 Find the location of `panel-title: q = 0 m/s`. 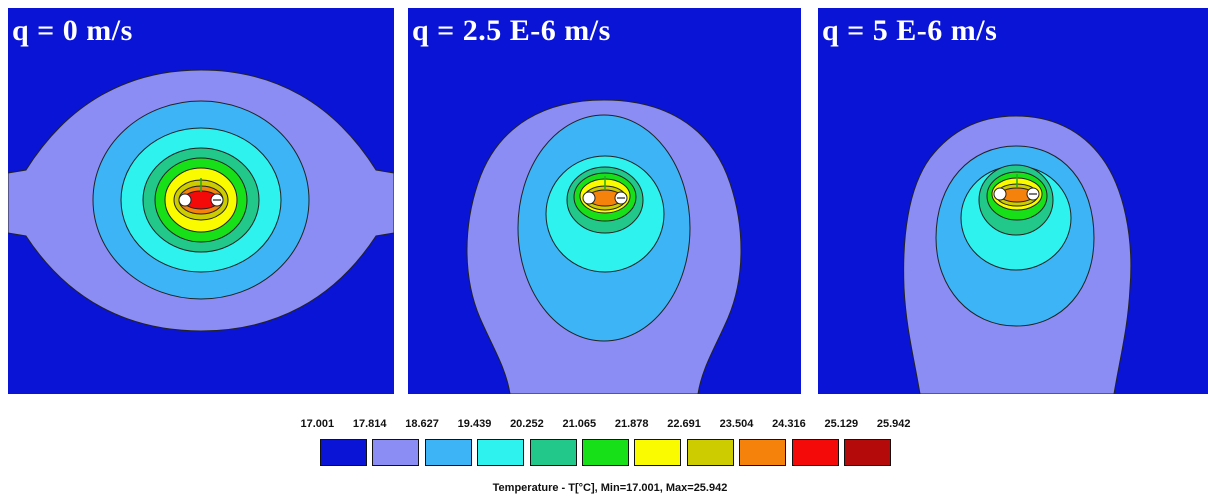

panel-title: q = 0 m/s is located at coordinates (72, 30).